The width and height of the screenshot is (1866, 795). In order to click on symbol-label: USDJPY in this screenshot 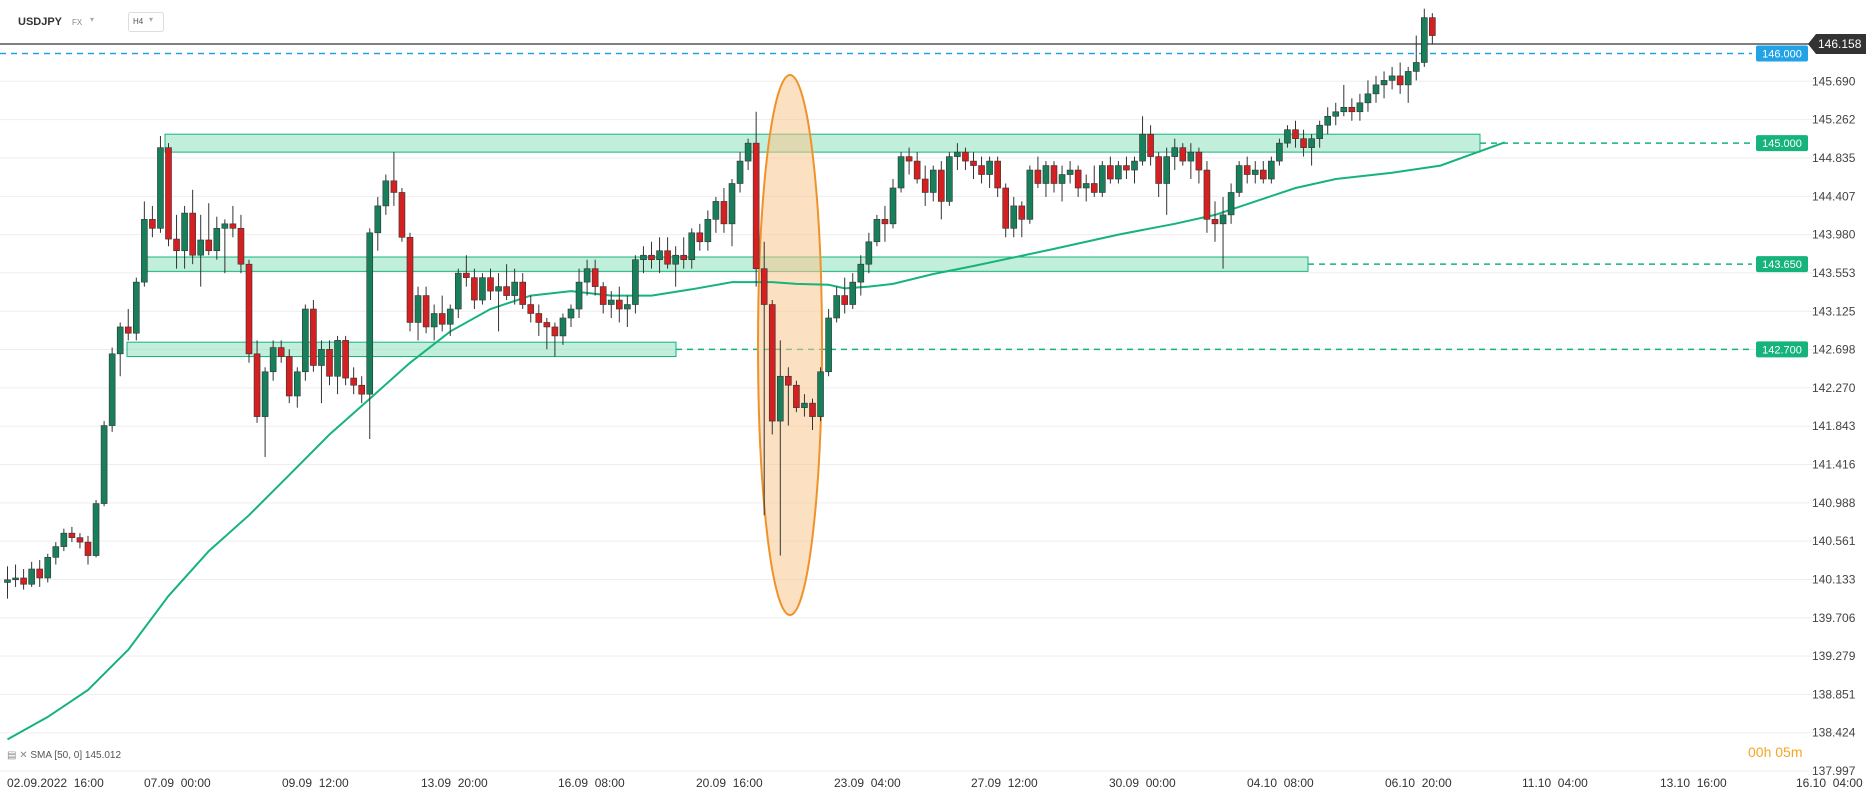, I will do `click(40, 22)`.